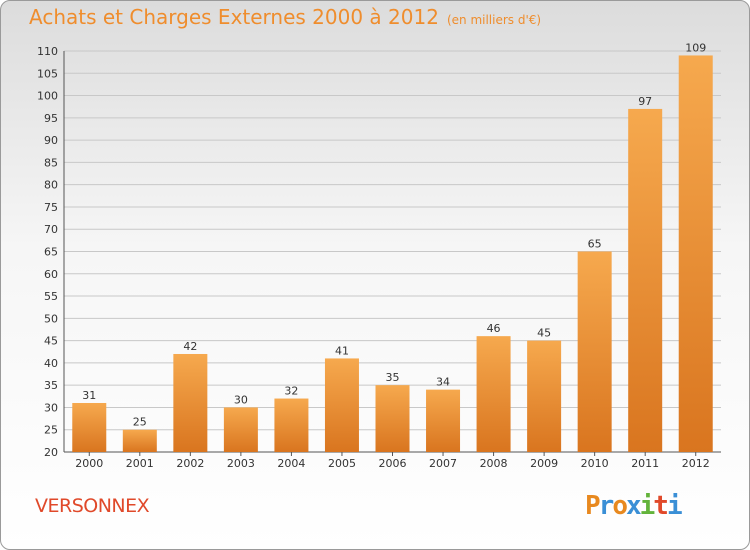 Image resolution: width=750 pixels, height=550 pixels. Describe the element at coordinates (92, 506) in the screenshot. I see `city-label: VERSONNEX` at that location.